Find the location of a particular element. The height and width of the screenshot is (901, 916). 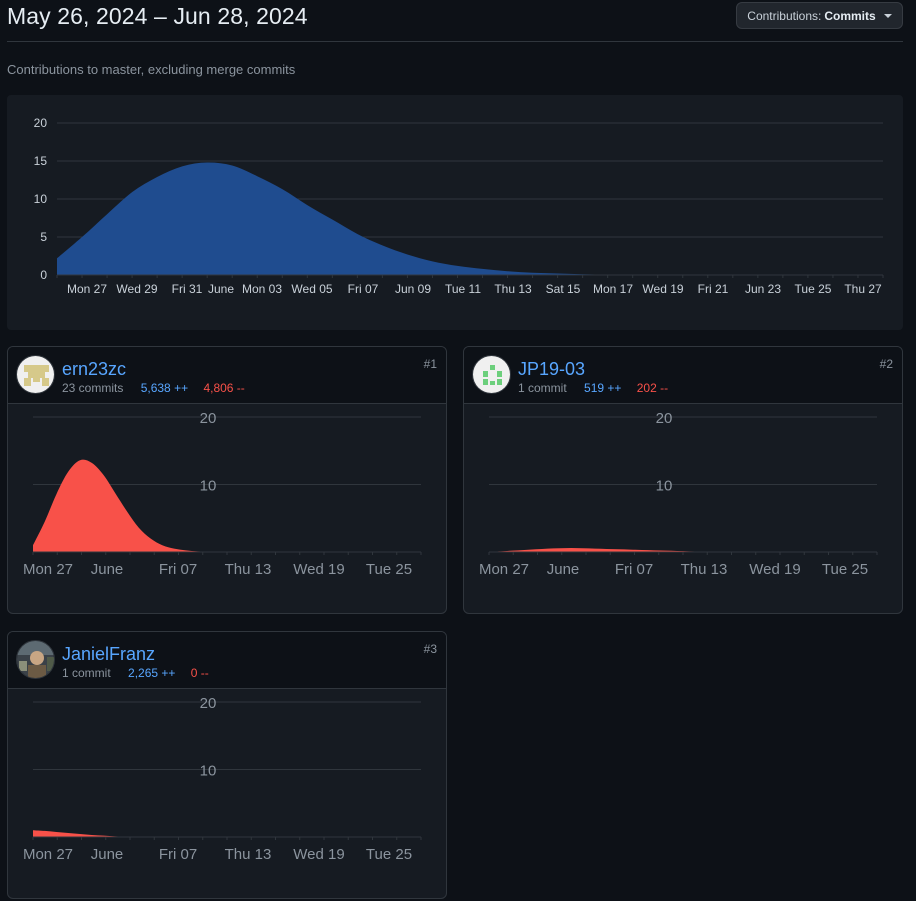

username-link: ern23zc is located at coordinates (94, 369).